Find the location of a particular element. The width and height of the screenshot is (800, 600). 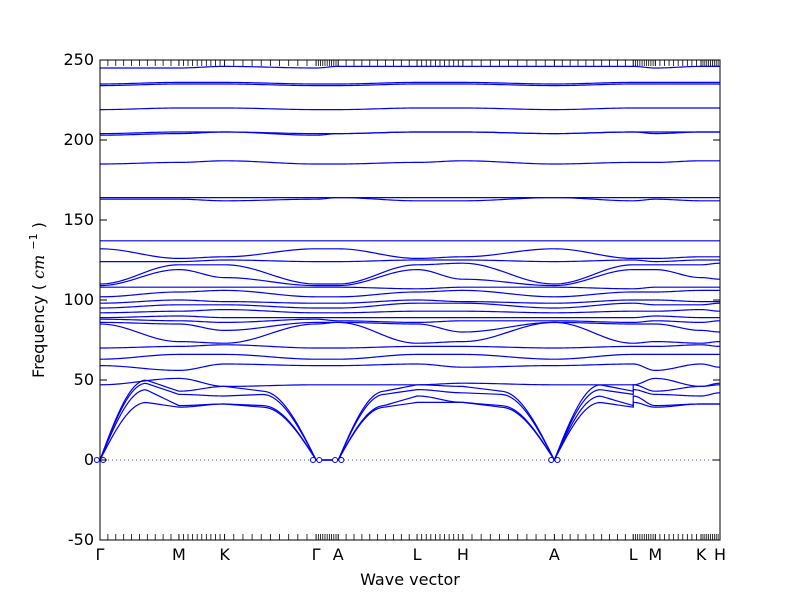

y-axis-title: Frequency ( cm −1 ) is located at coordinates (35, 300).